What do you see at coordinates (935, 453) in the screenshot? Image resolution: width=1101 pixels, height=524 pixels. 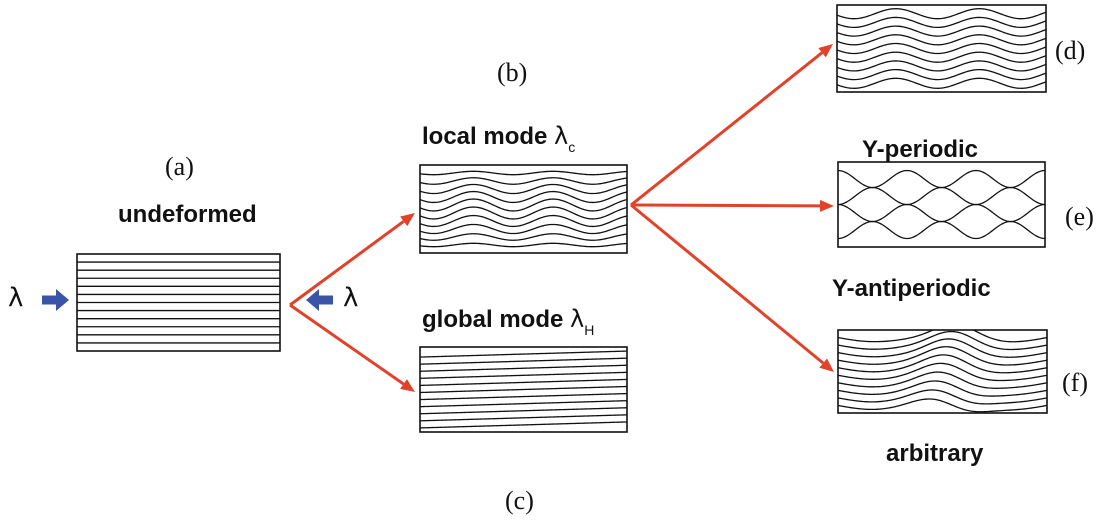 I see `title-arbitrary: arbitrary` at bounding box center [935, 453].